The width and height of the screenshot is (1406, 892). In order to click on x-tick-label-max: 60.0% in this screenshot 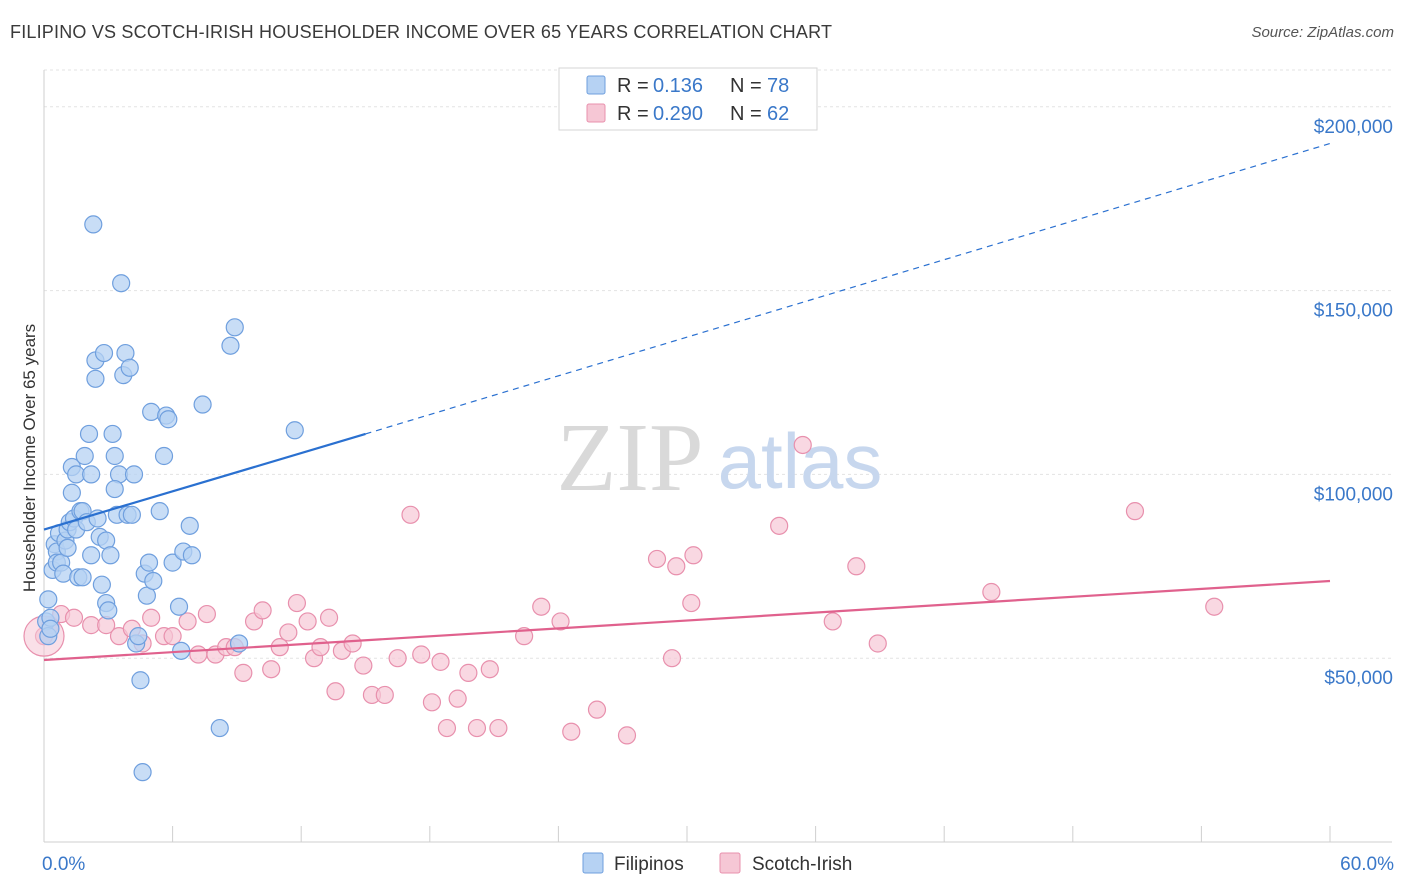, I will do `click(1367, 864)`.